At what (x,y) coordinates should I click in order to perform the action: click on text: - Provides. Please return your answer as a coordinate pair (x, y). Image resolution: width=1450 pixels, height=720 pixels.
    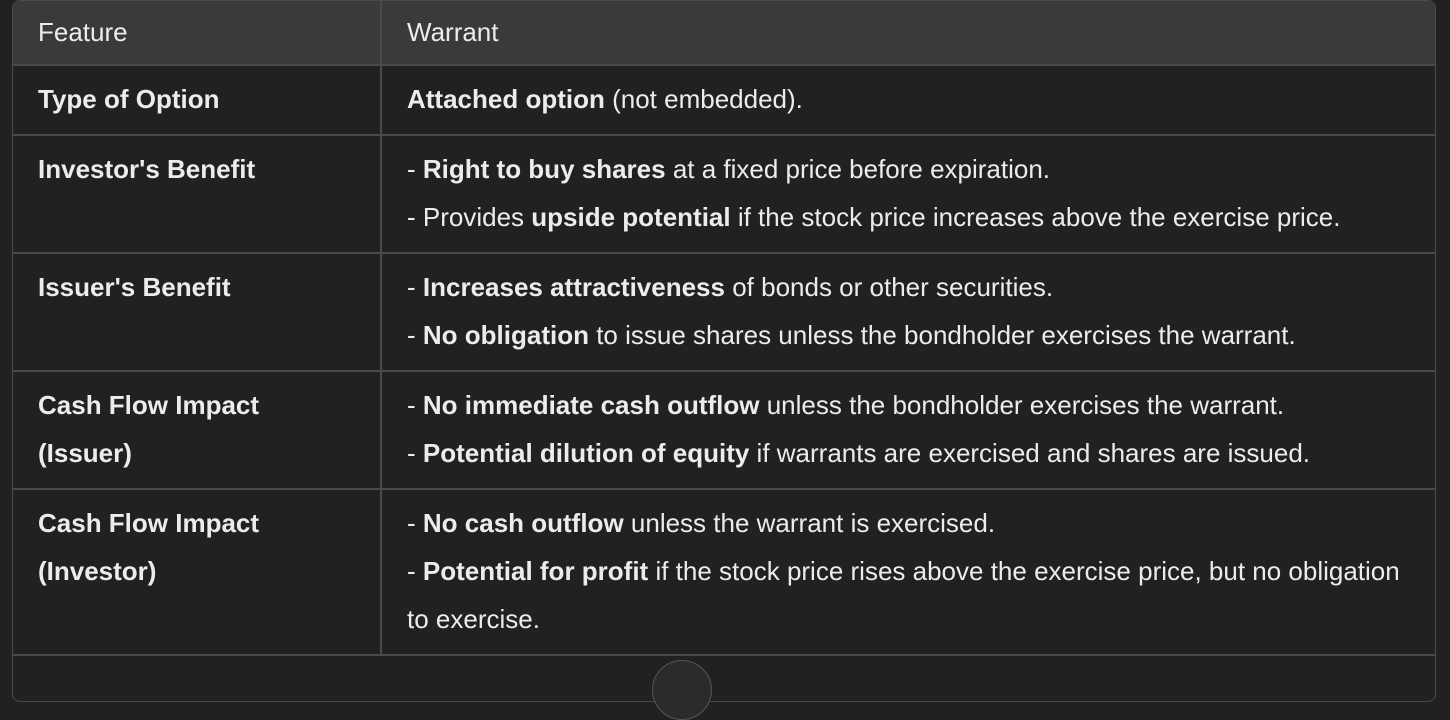
    Looking at the image, I should click on (469, 217).